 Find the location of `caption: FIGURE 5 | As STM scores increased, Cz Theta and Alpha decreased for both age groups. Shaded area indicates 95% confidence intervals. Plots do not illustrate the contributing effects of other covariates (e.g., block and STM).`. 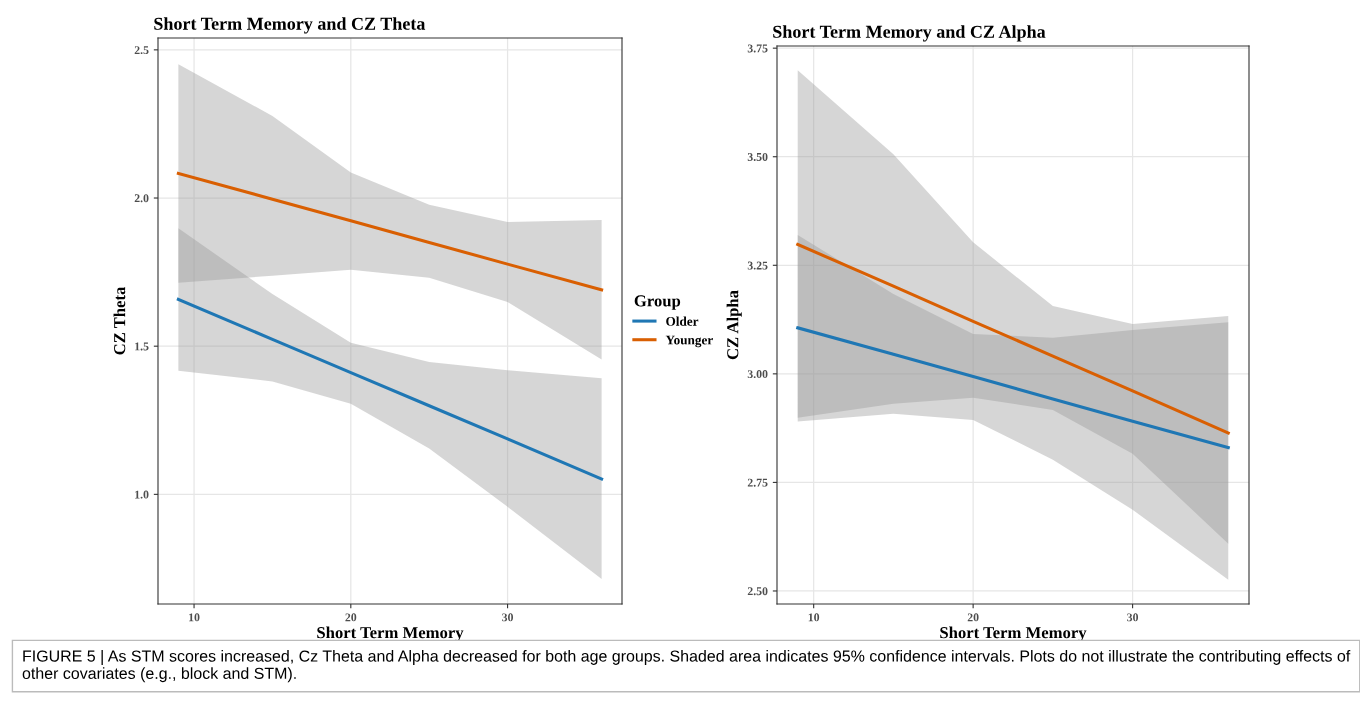

caption: FIGURE 5 | As STM scores increased, Cz Theta and Alpha decreased for both age groups. Shaded area indicates 95% confidence intervals. Plots do not illustrate the contributing effects of other covariates (e.g., block and STM). is located at coordinates (686, 666).